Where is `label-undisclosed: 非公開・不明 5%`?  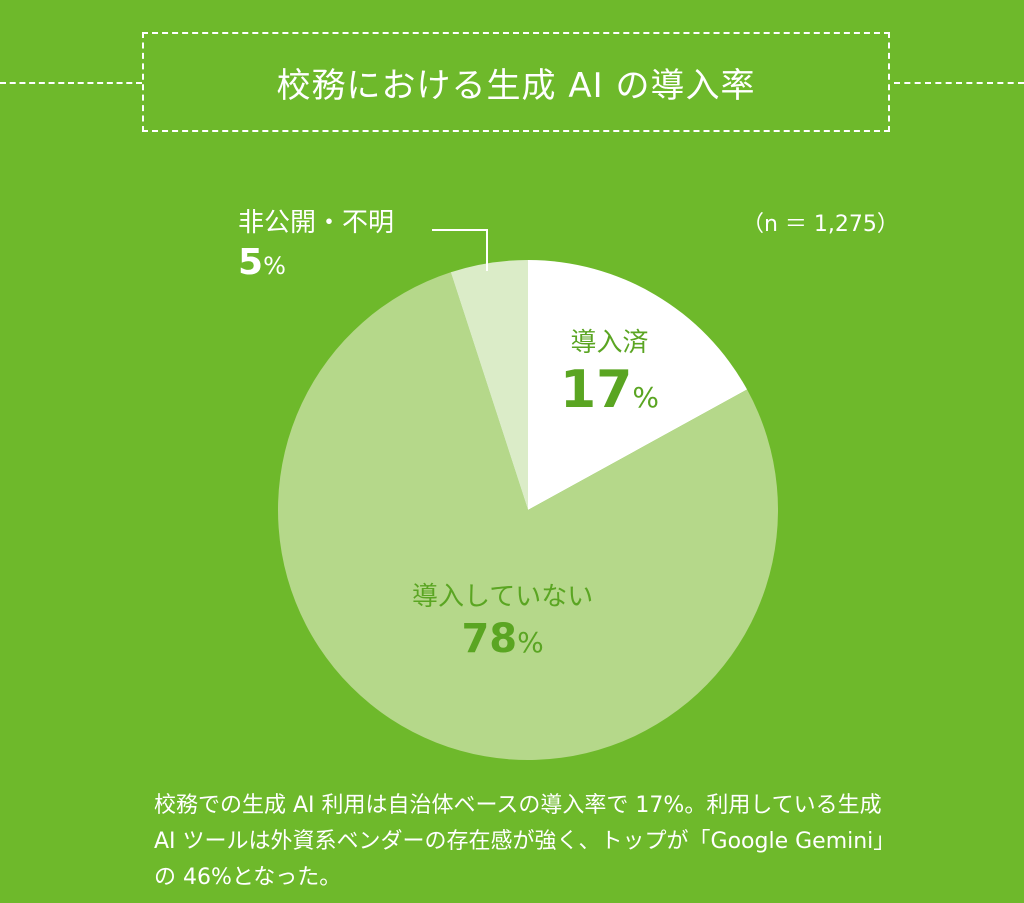
label-undisclosed: 非公開・不明 5% is located at coordinates (316, 247).